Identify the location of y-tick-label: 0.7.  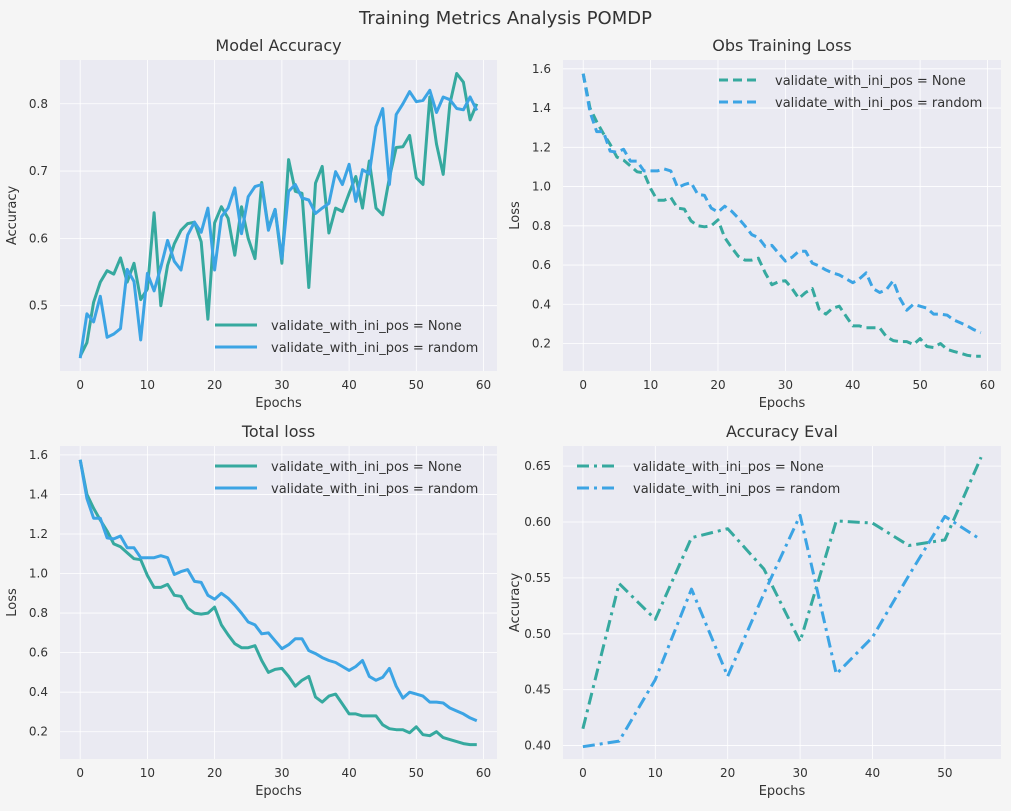
(38, 171).